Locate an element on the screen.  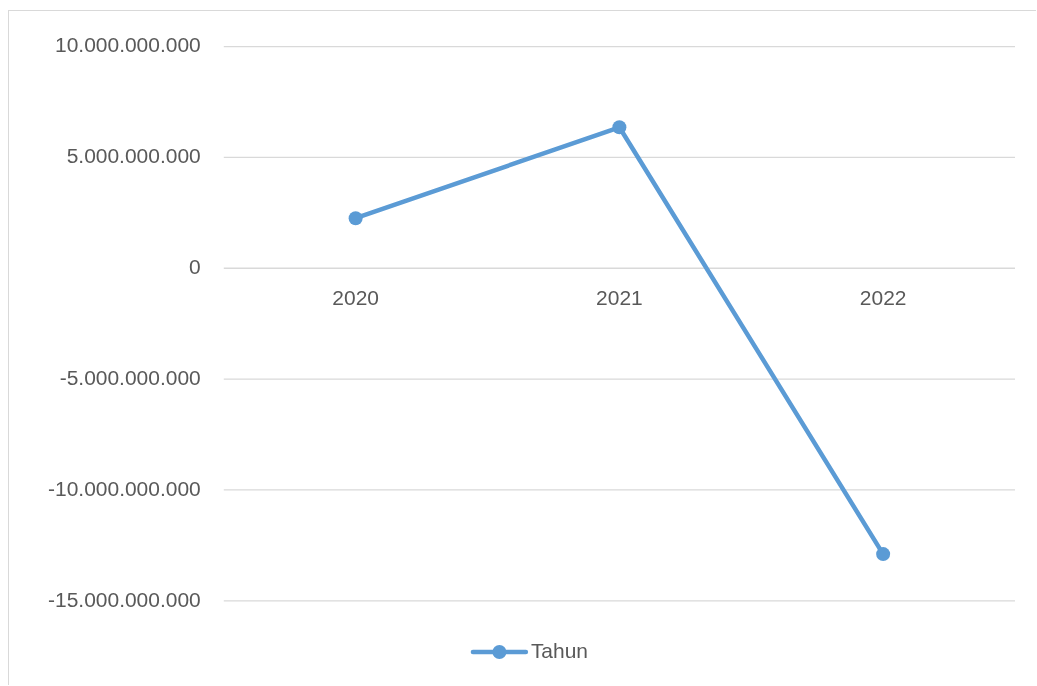
y-tick-label: -10.000.000.000 is located at coordinates (124, 488).